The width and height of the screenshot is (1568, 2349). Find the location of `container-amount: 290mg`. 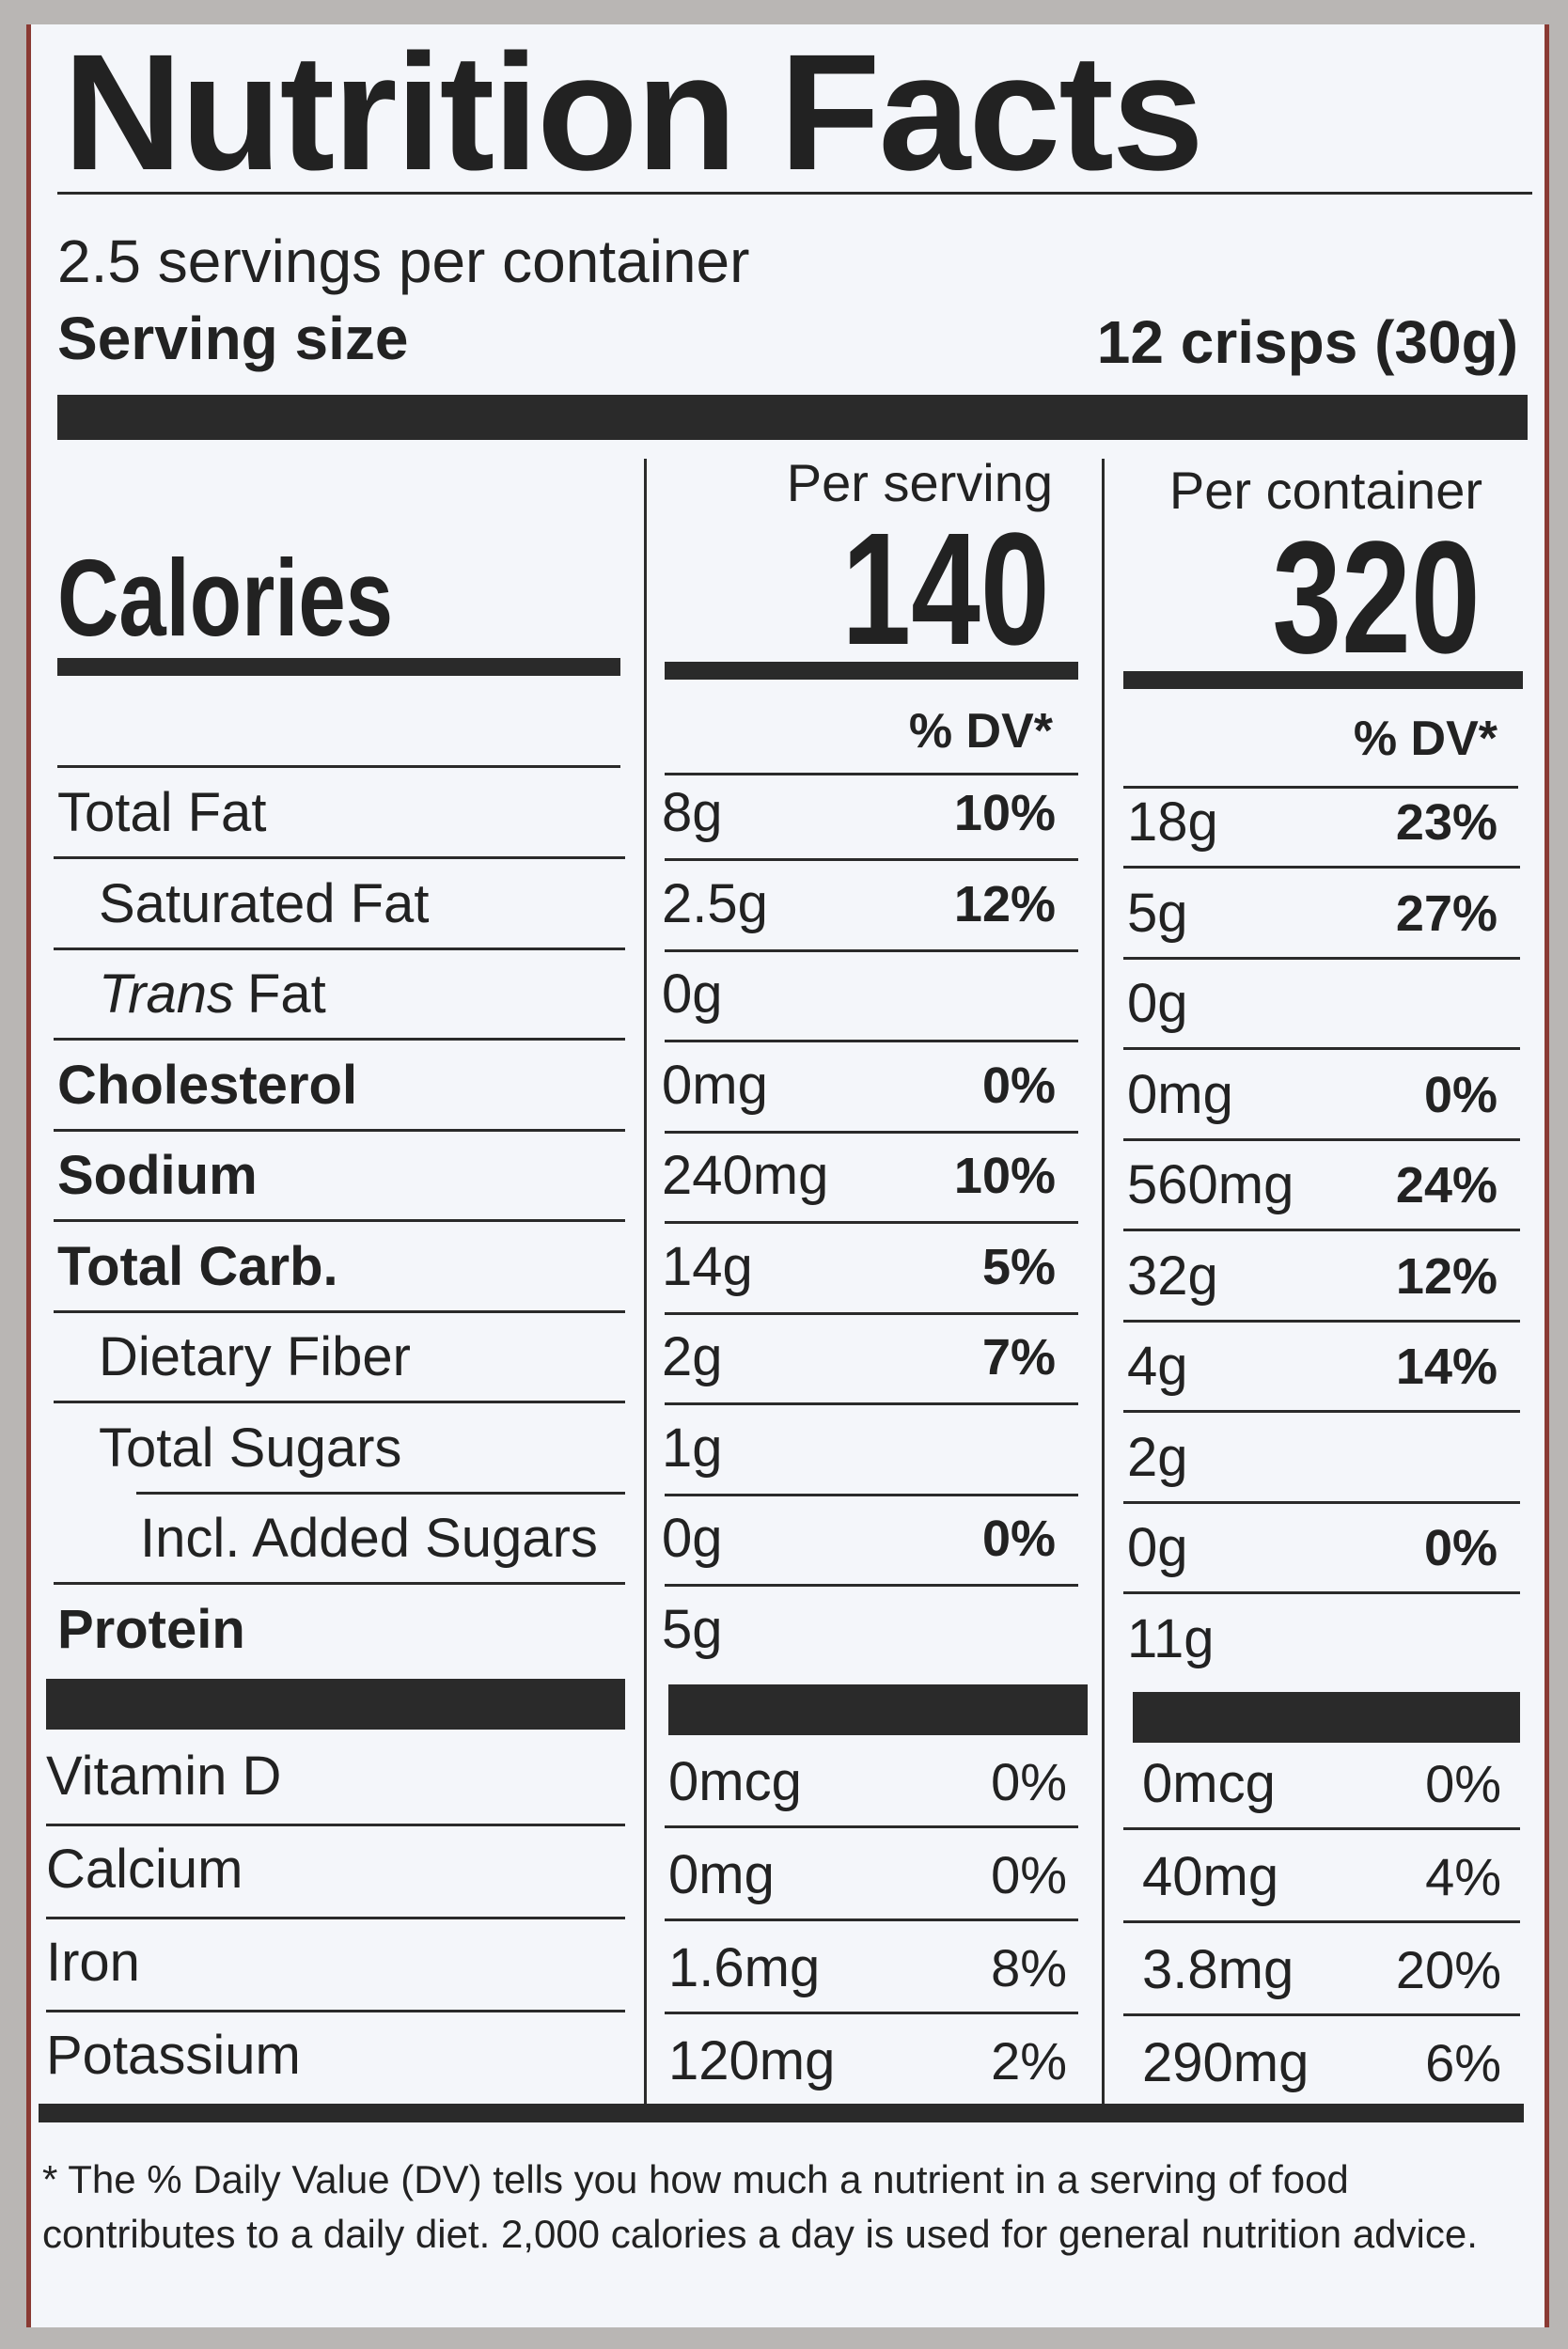

container-amount: 290mg is located at coordinates (1225, 2062).